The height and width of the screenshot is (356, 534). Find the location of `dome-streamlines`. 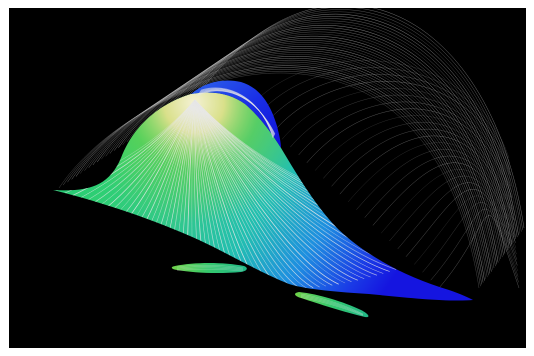

dome-streamlines is located at coordinates (236, 113).